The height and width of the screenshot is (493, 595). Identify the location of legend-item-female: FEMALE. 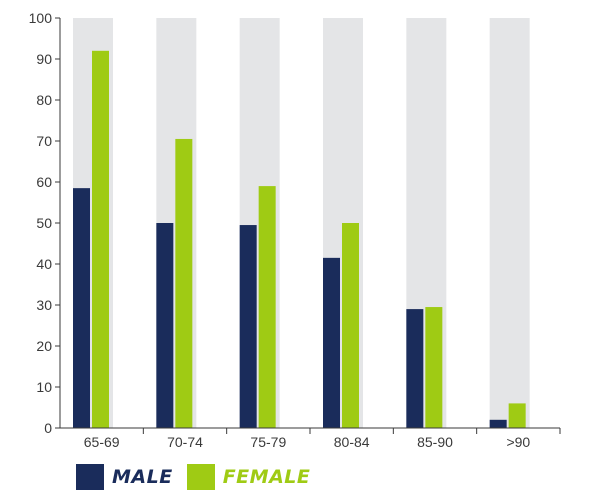
(248, 477).